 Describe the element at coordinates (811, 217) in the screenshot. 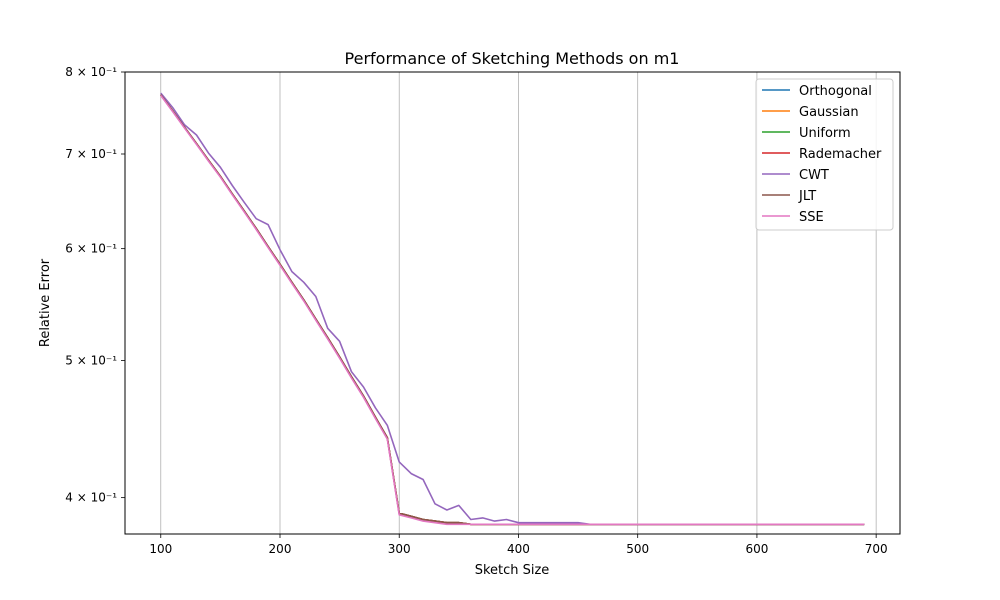

I see `legend-label: SSE` at that location.